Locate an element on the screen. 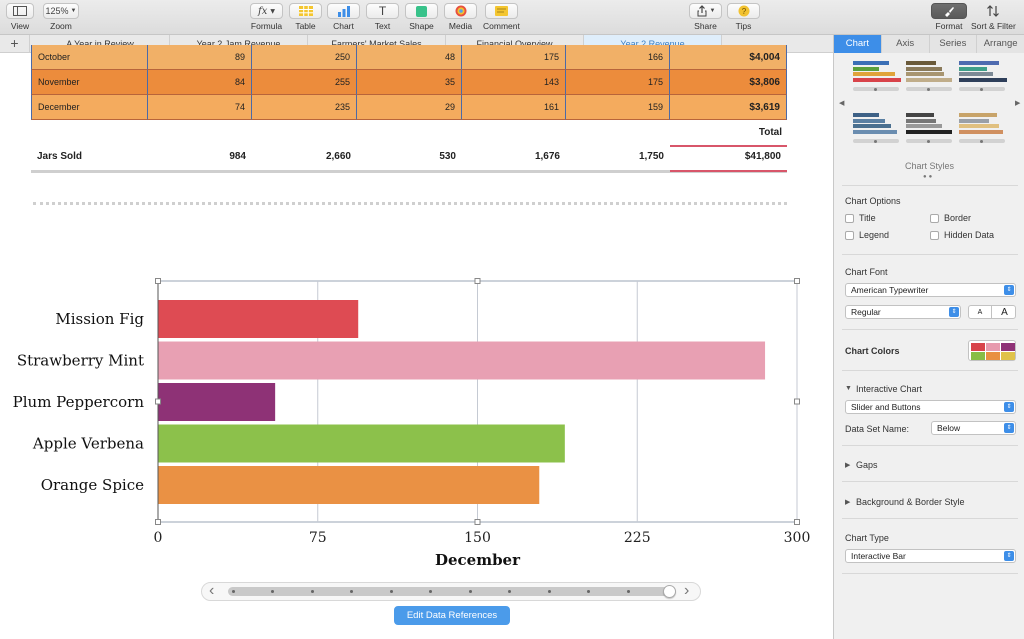  footer-cell: 1,750 is located at coordinates (651, 156).